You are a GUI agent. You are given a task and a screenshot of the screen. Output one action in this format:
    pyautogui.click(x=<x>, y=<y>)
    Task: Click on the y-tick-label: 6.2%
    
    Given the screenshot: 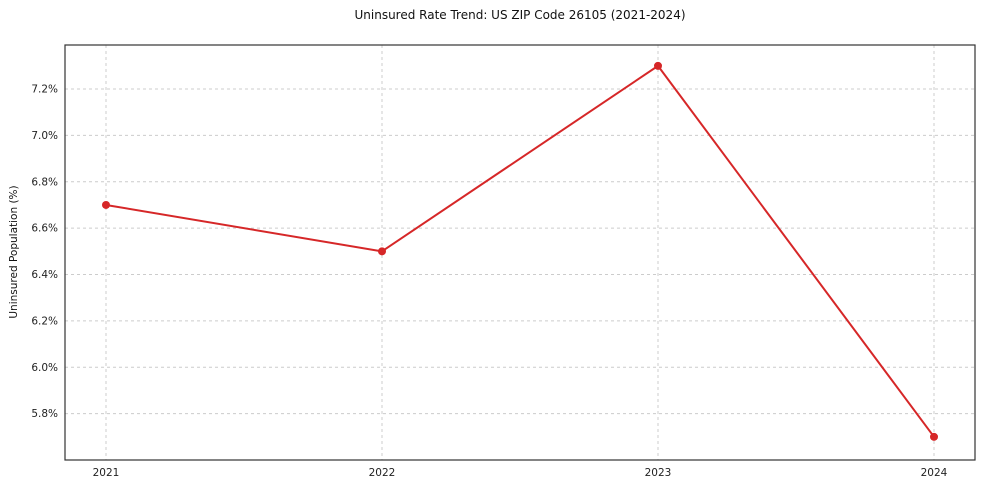 What is the action you would take?
    pyautogui.click(x=44, y=321)
    